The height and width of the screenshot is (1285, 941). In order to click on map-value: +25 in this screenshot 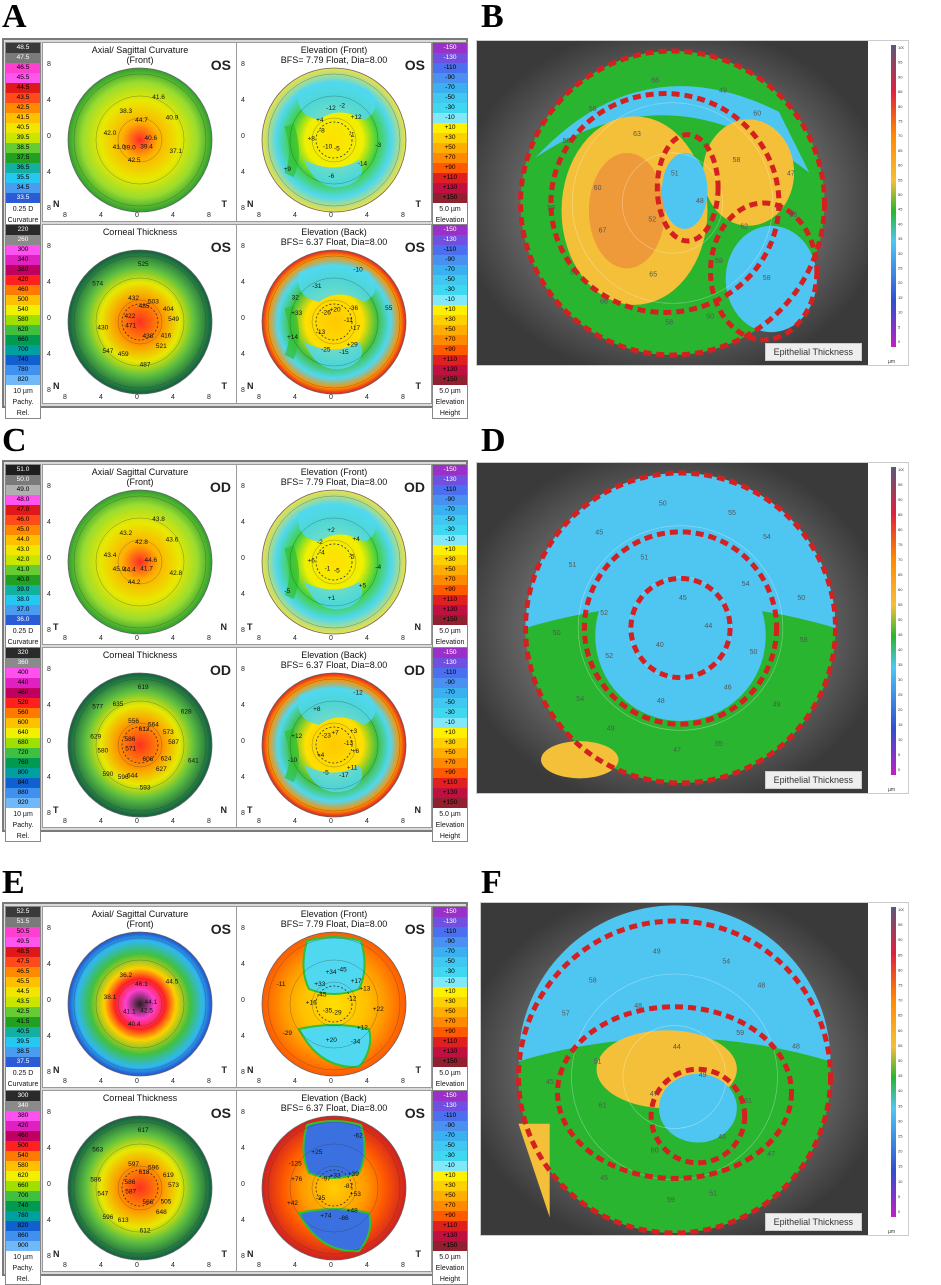, I will do `click(316, 1152)`.